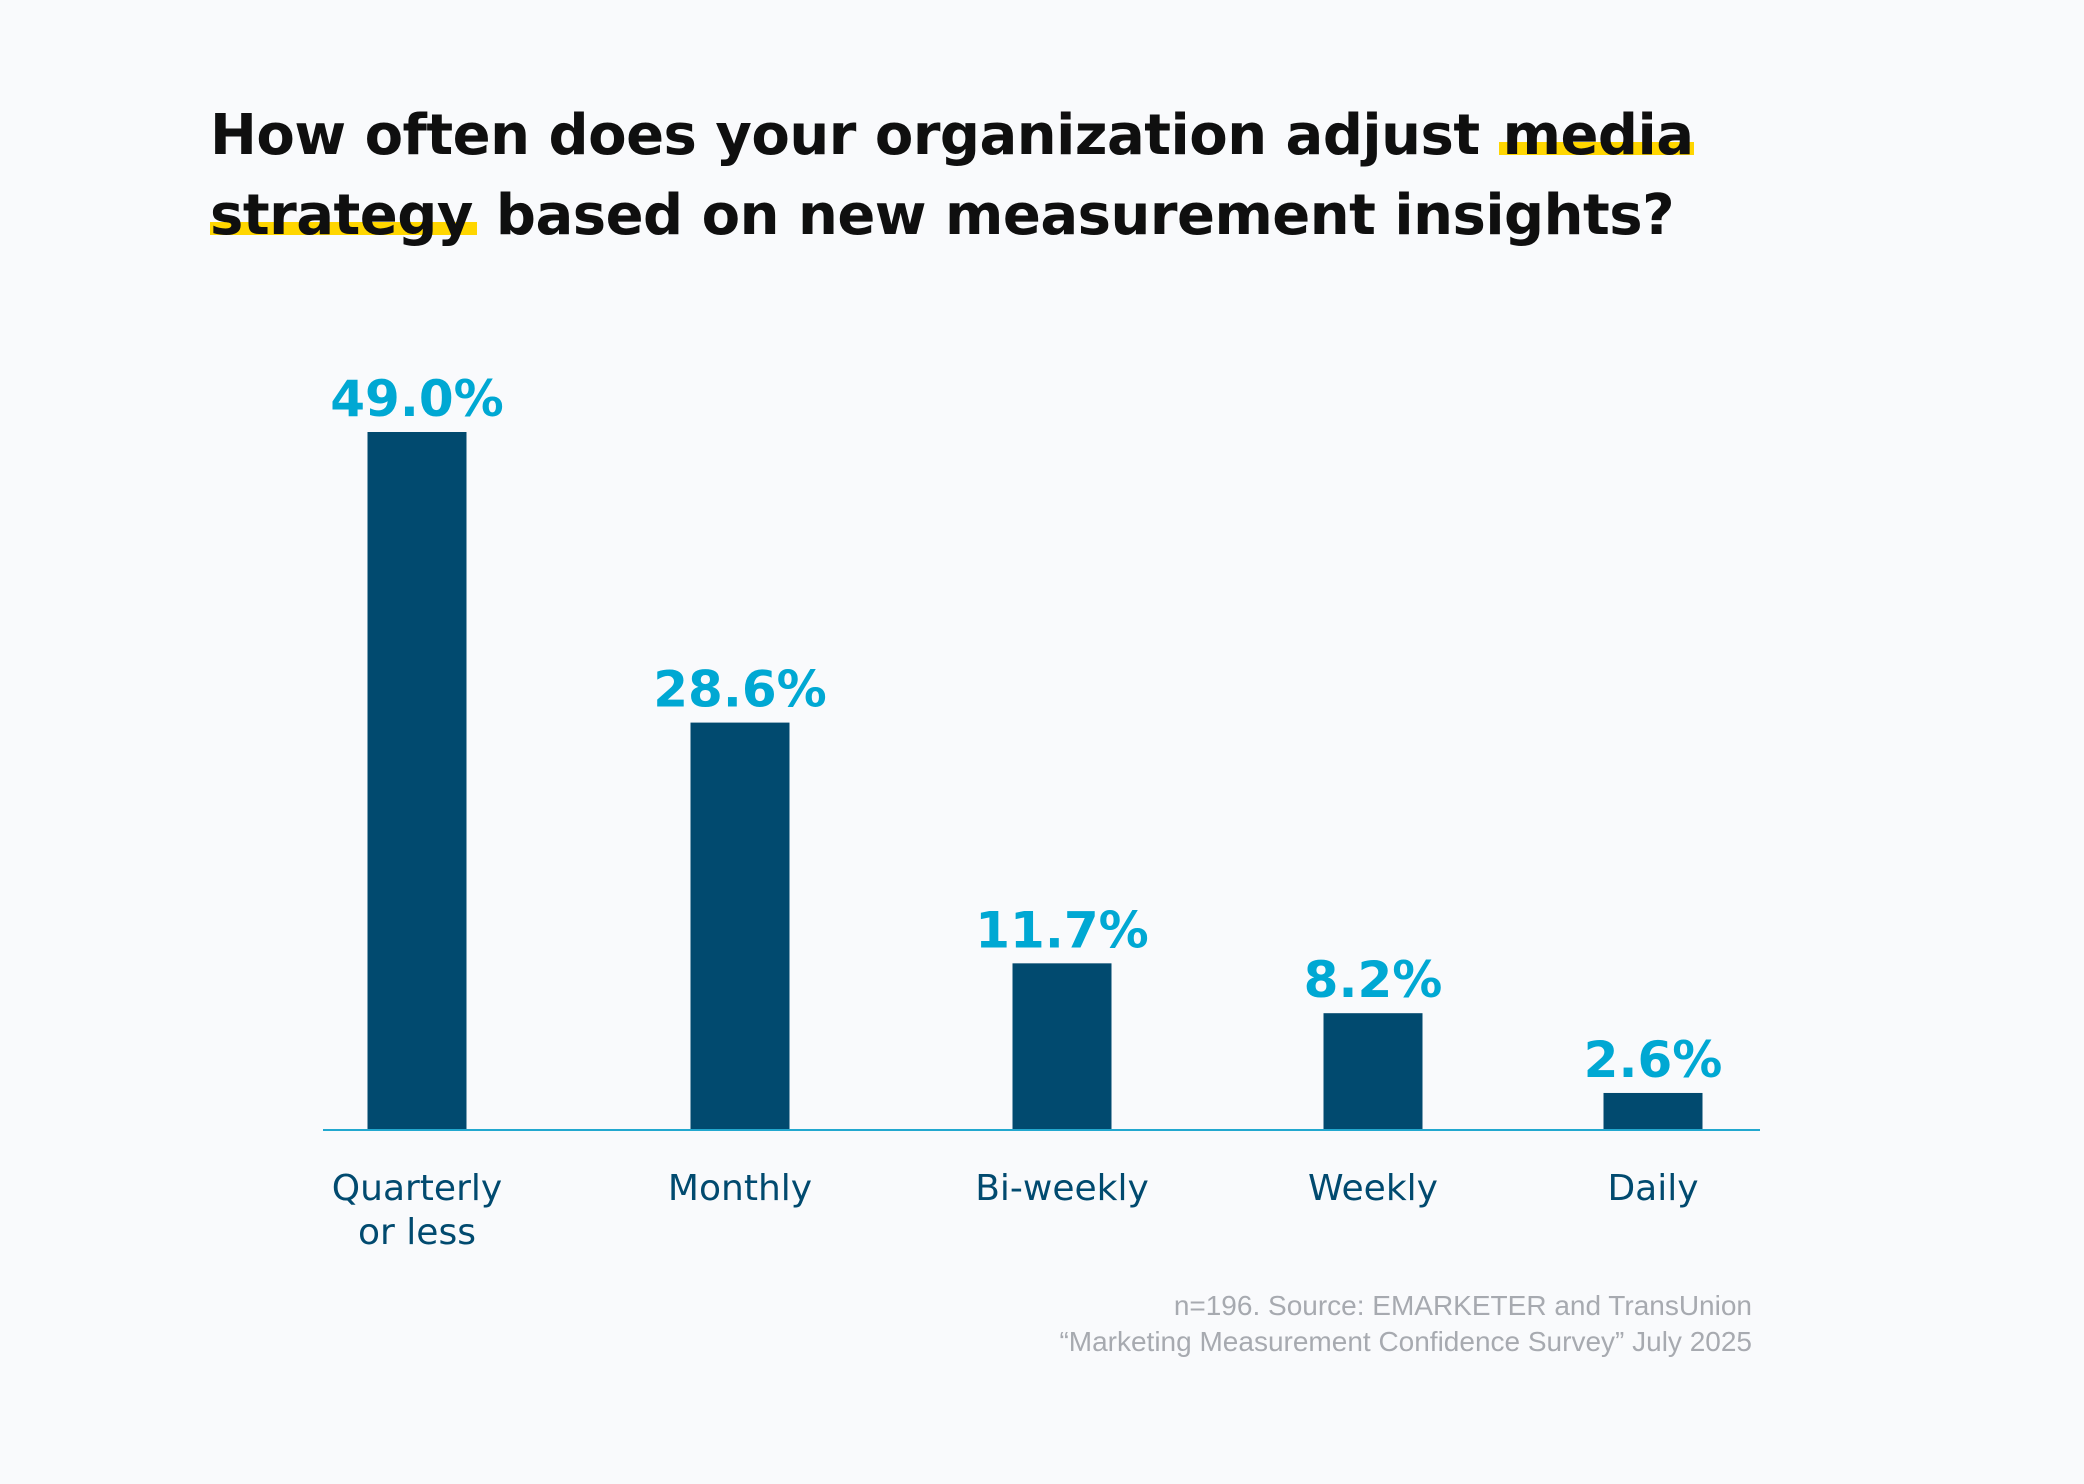 The height and width of the screenshot is (1484, 2084). What do you see at coordinates (1061, 930) in the screenshot?
I see `value-label-2: 11.7%` at bounding box center [1061, 930].